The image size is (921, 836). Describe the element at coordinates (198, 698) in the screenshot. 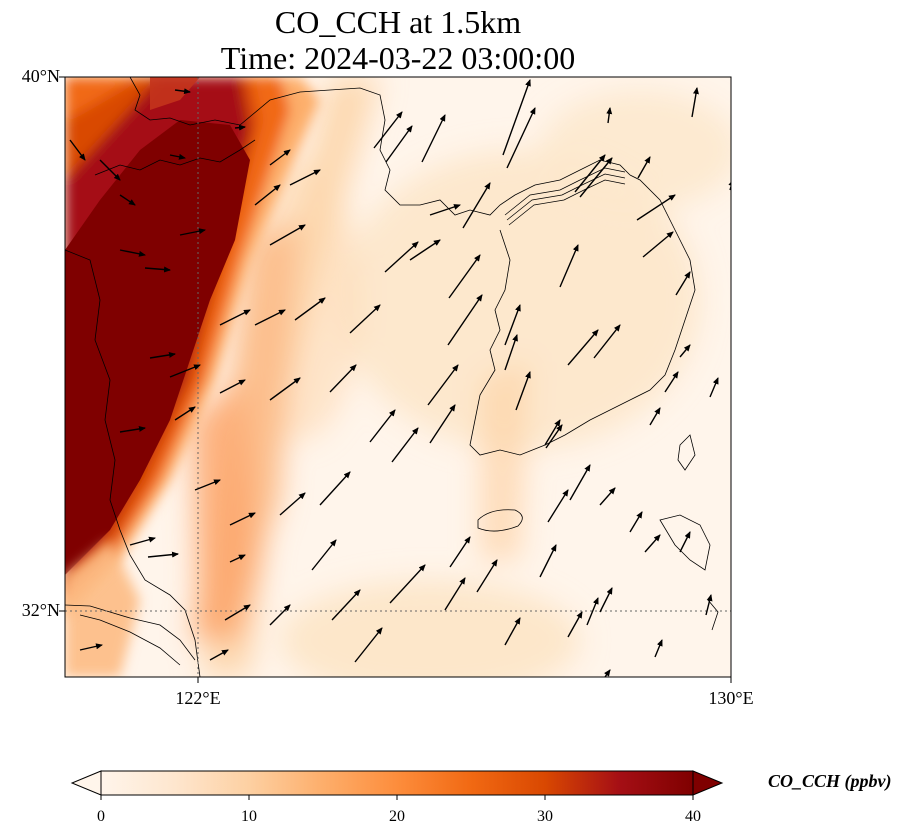

I see `lon-label-122e: 122°E` at that location.